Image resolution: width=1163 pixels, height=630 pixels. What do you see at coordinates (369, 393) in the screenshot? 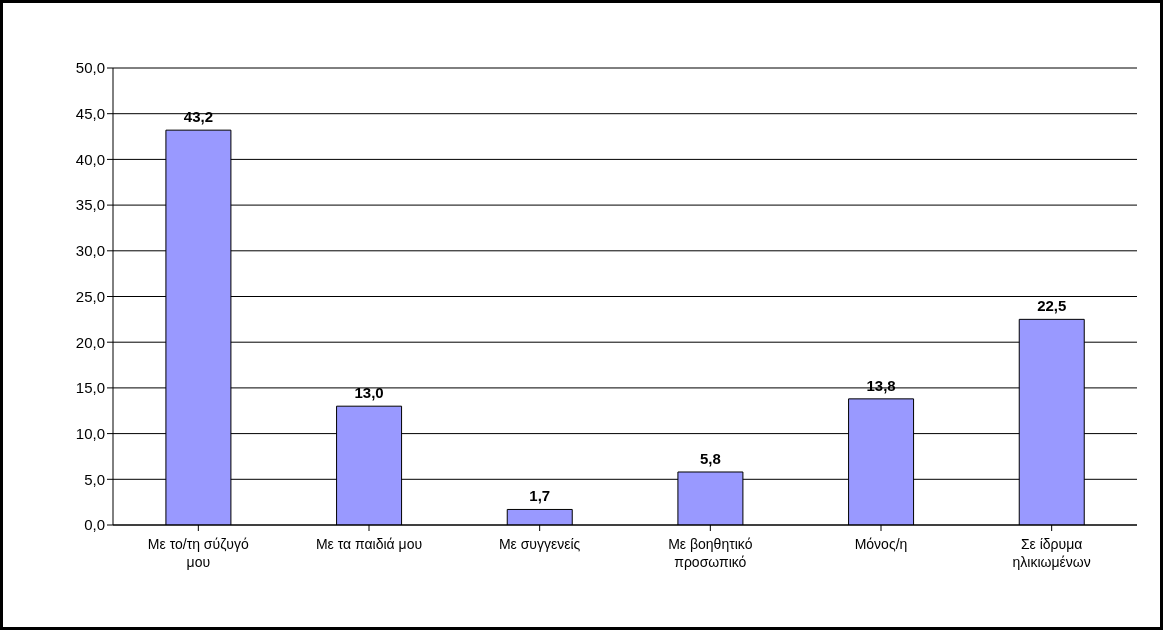
I see `data-label: 13,0` at bounding box center [369, 393].